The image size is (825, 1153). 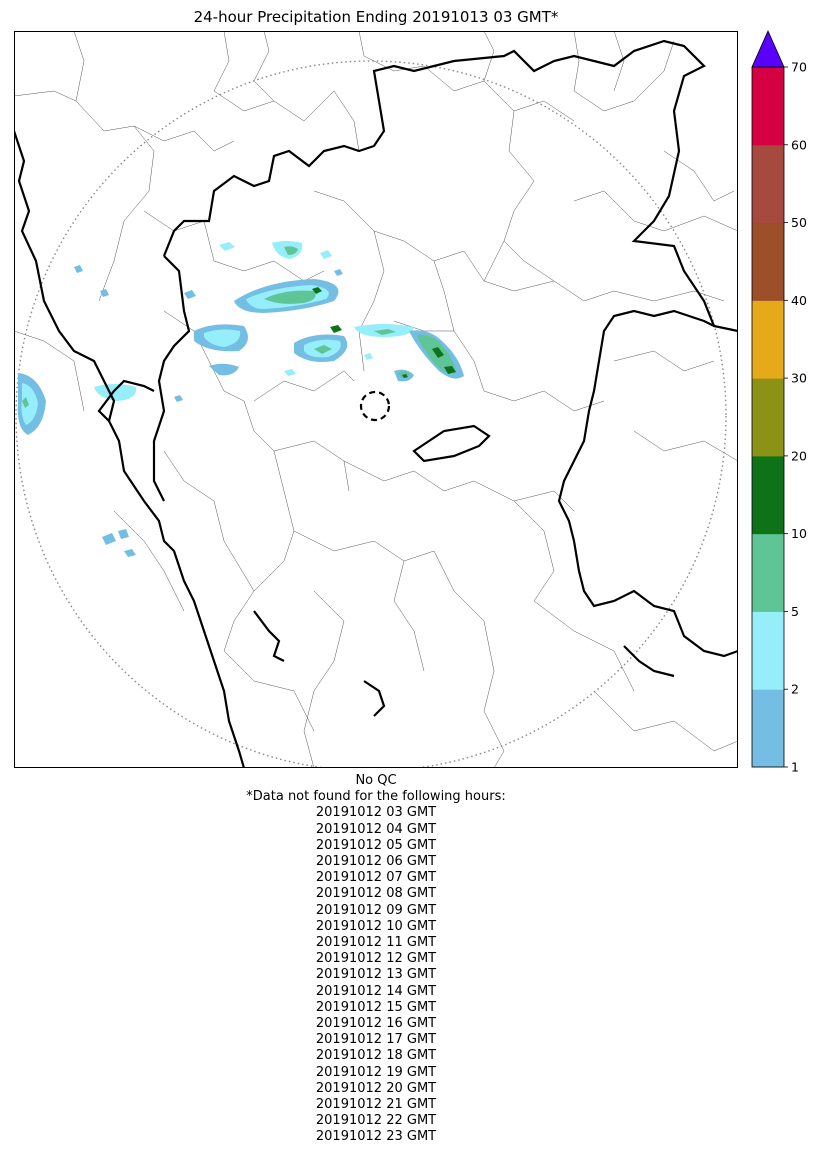 I want to click on colorbar-tick-label: 40, so click(x=799, y=300).